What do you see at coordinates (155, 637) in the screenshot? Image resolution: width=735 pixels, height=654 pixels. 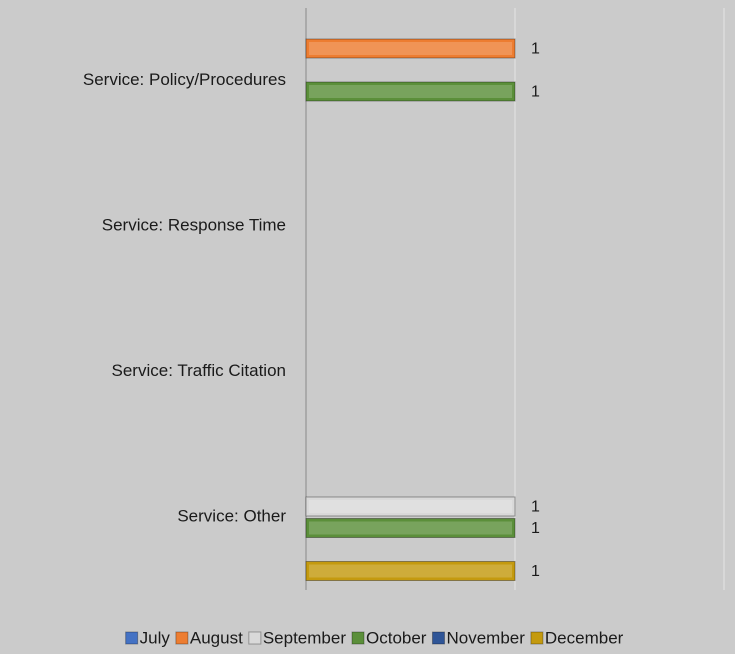 I see `legend-label: July` at bounding box center [155, 637].